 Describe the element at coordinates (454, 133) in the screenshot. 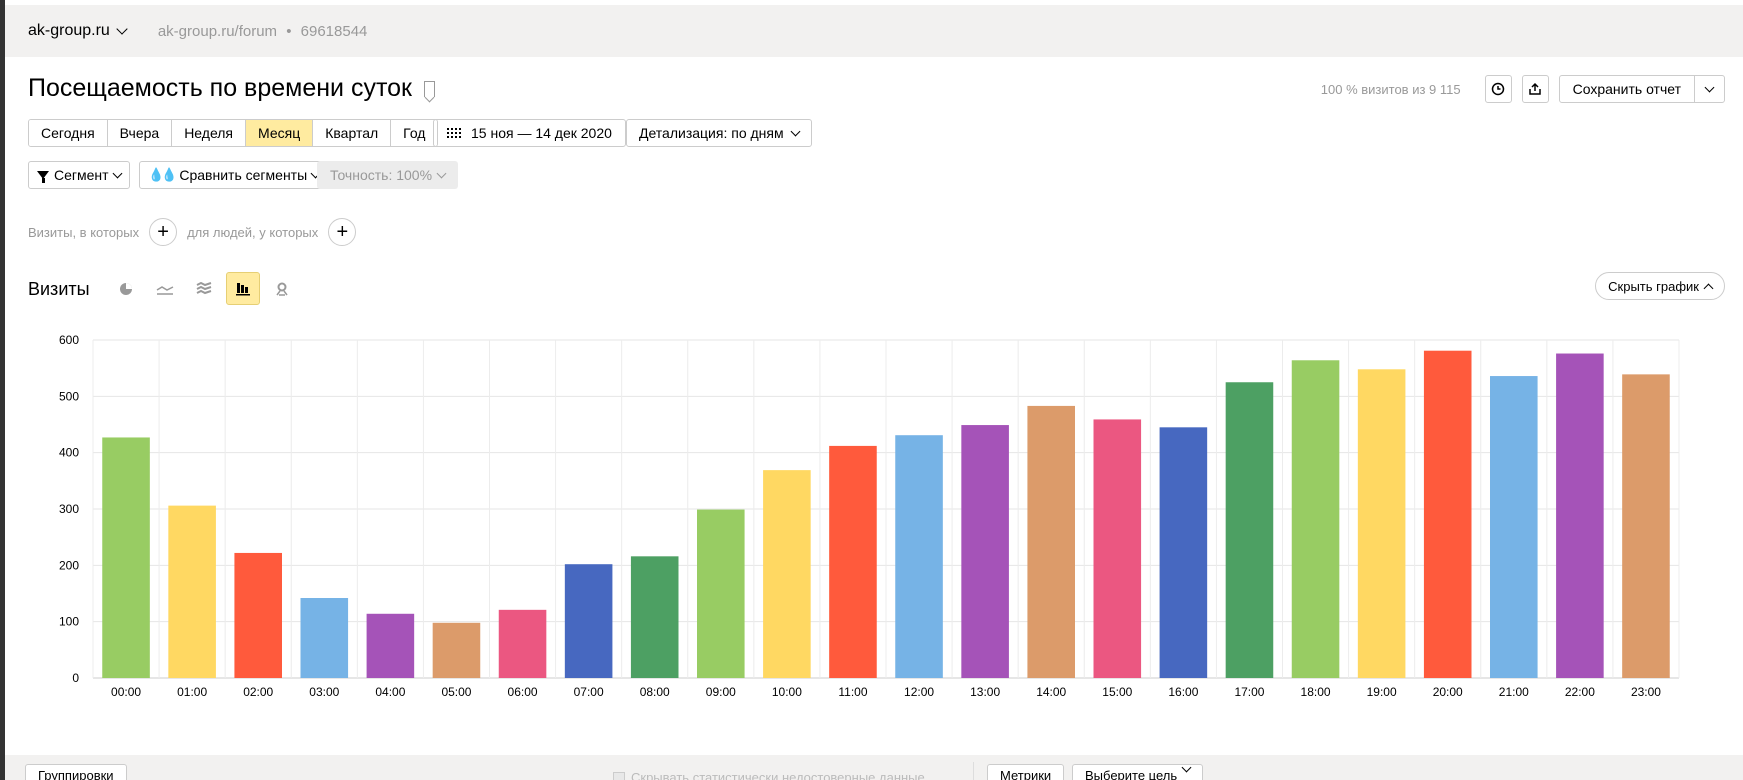

I see `calendar-icon` at that location.